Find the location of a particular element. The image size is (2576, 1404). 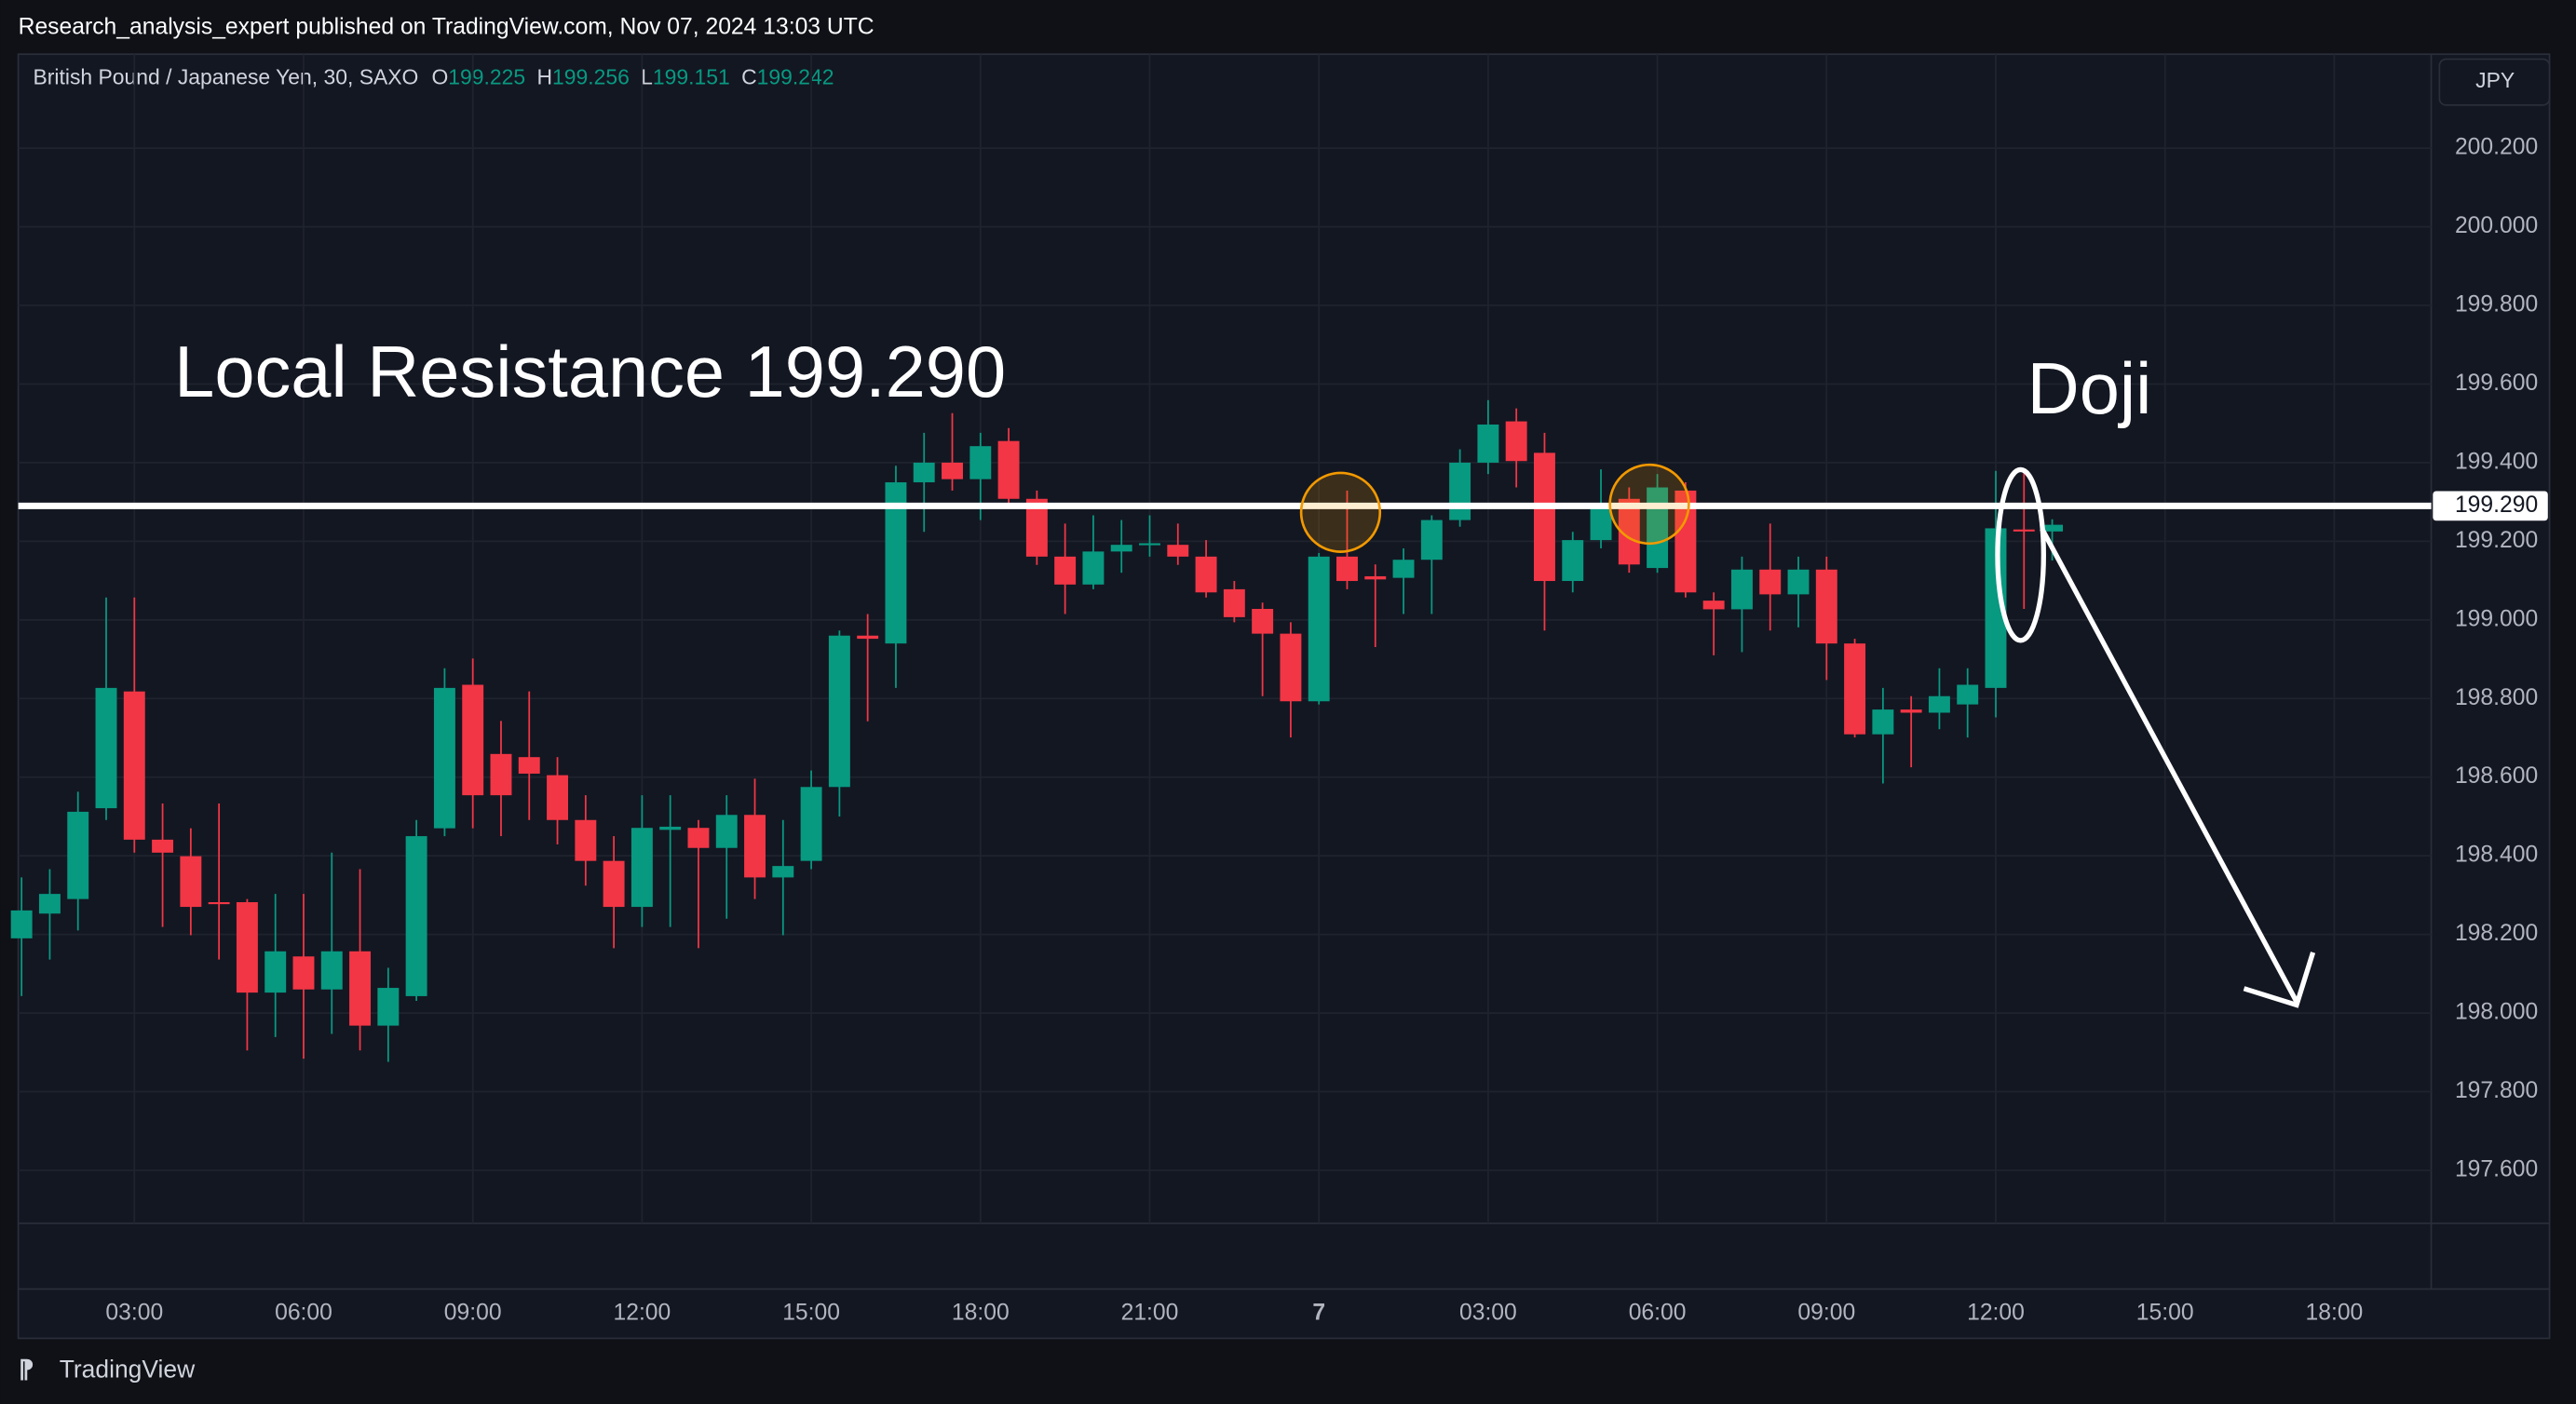

doji-annotation: Doji is located at coordinates (2089, 389).